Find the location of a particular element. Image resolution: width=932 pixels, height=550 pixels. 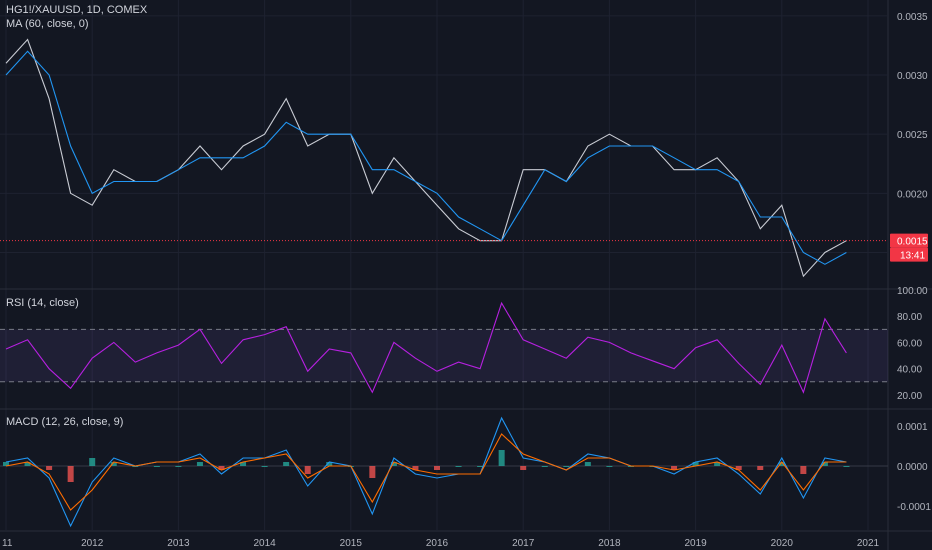

rsi-band-fill is located at coordinates (444, 355).